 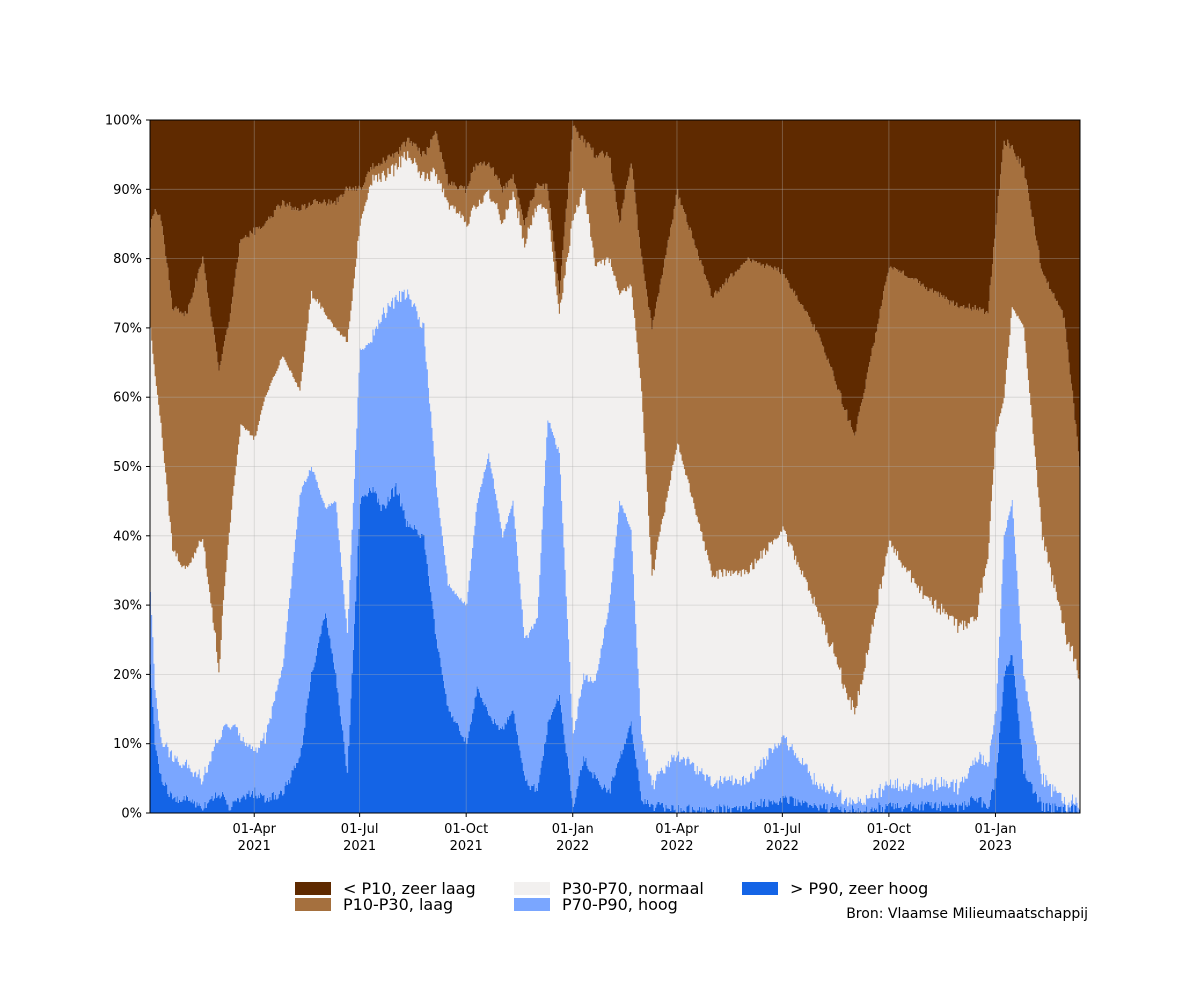 I want to click on legend-swatch-zeer-laag, so click(x=313, y=888).